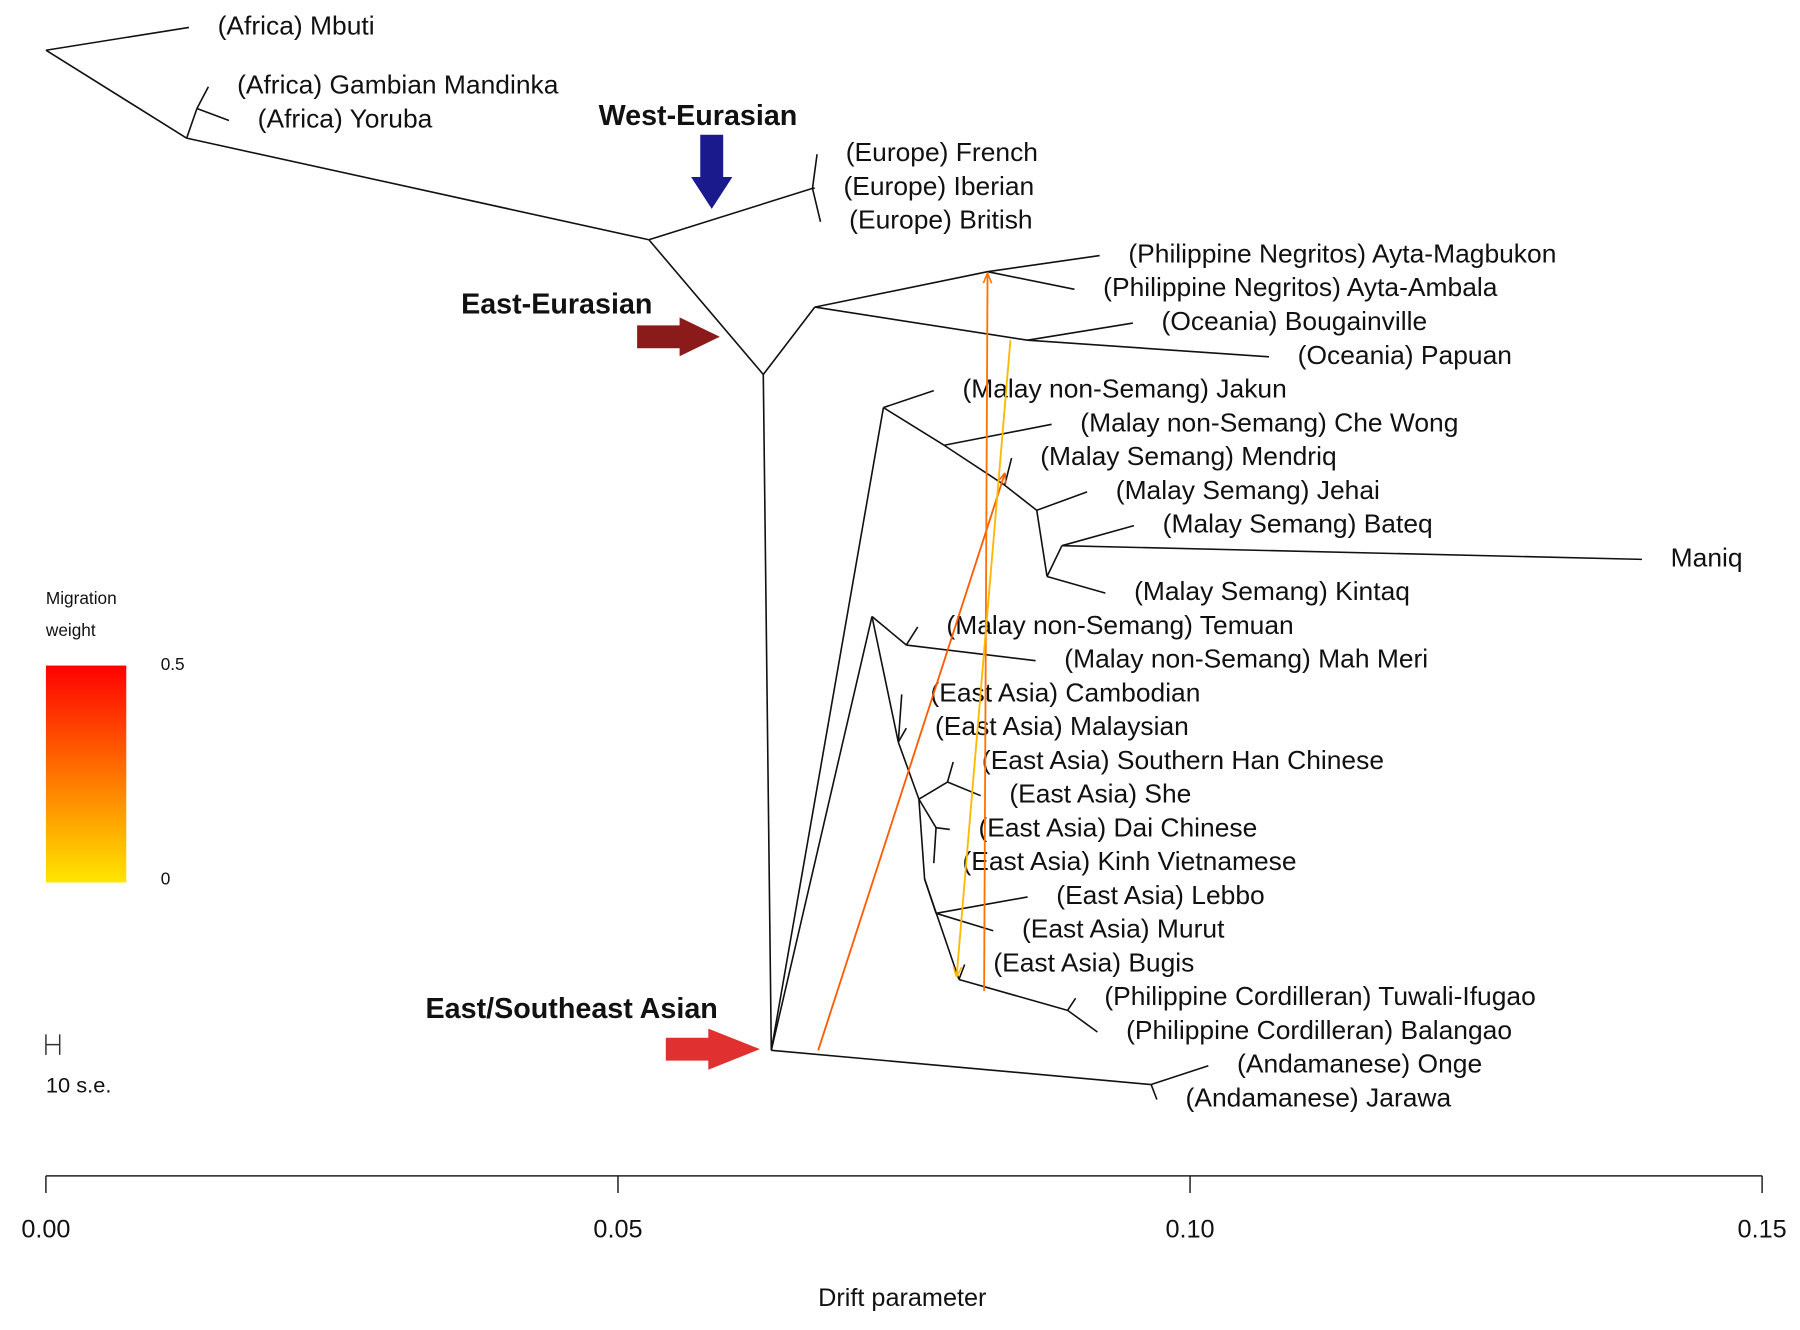 The image size is (1800, 1330). What do you see at coordinates (1188, 456) in the screenshot?
I see `leaf-label: (Malay Semang) Mendriq` at bounding box center [1188, 456].